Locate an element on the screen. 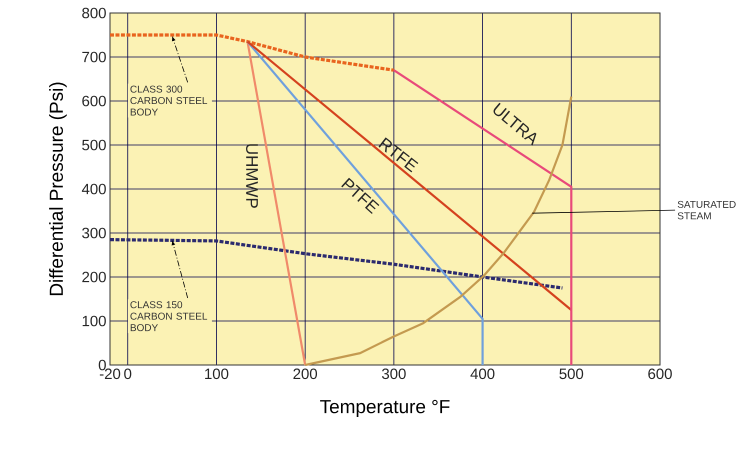 This screenshot has height=464, width=752. x-tick-label: 500 is located at coordinates (571, 374).